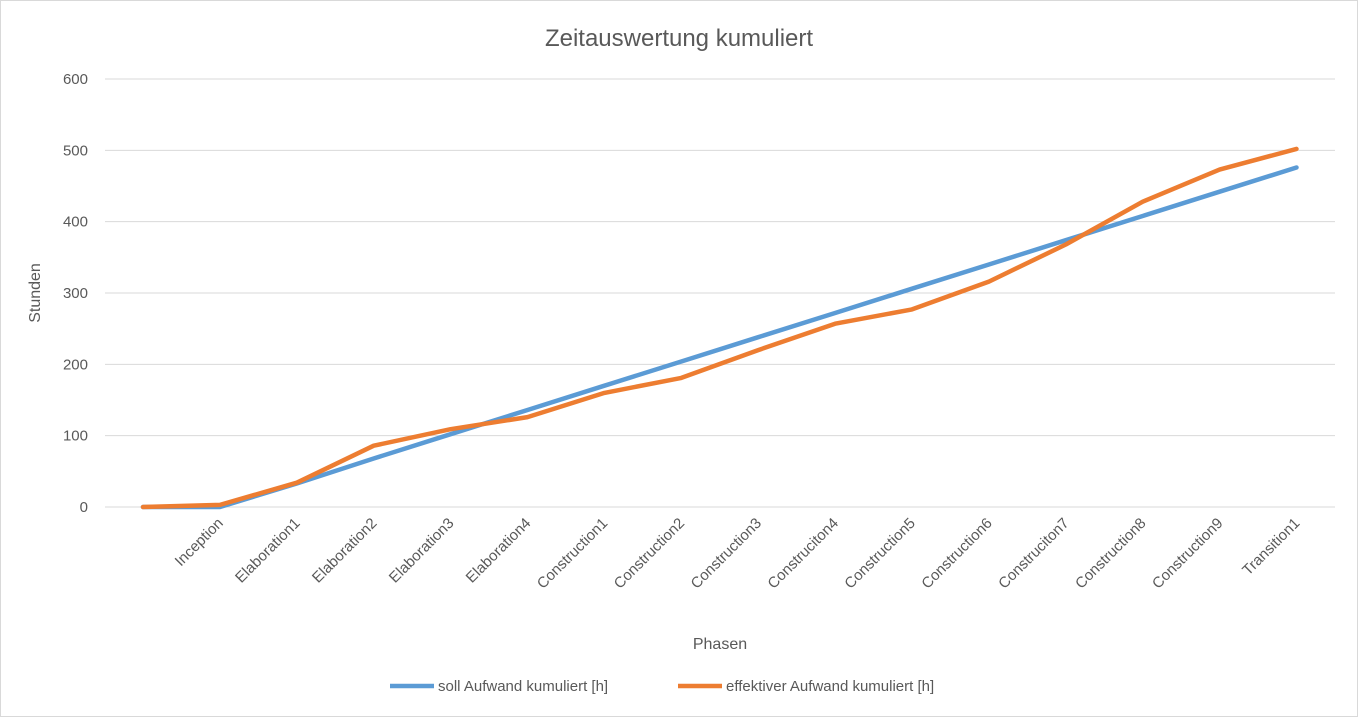  What do you see at coordinates (1271, 547) in the screenshot?
I see `x-tick-label: Transition1` at bounding box center [1271, 547].